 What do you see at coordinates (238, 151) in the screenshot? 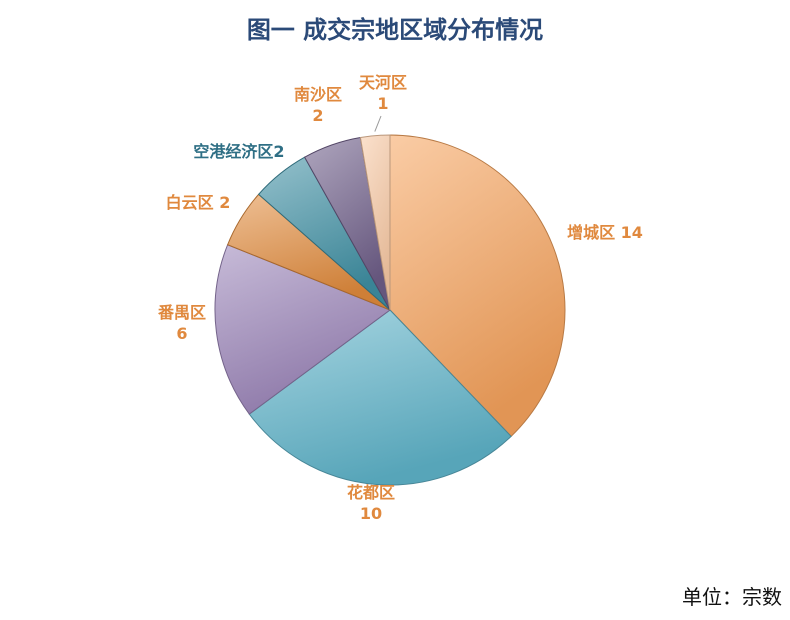
I see `slice-label-4: 空港经济区2` at bounding box center [238, 151].